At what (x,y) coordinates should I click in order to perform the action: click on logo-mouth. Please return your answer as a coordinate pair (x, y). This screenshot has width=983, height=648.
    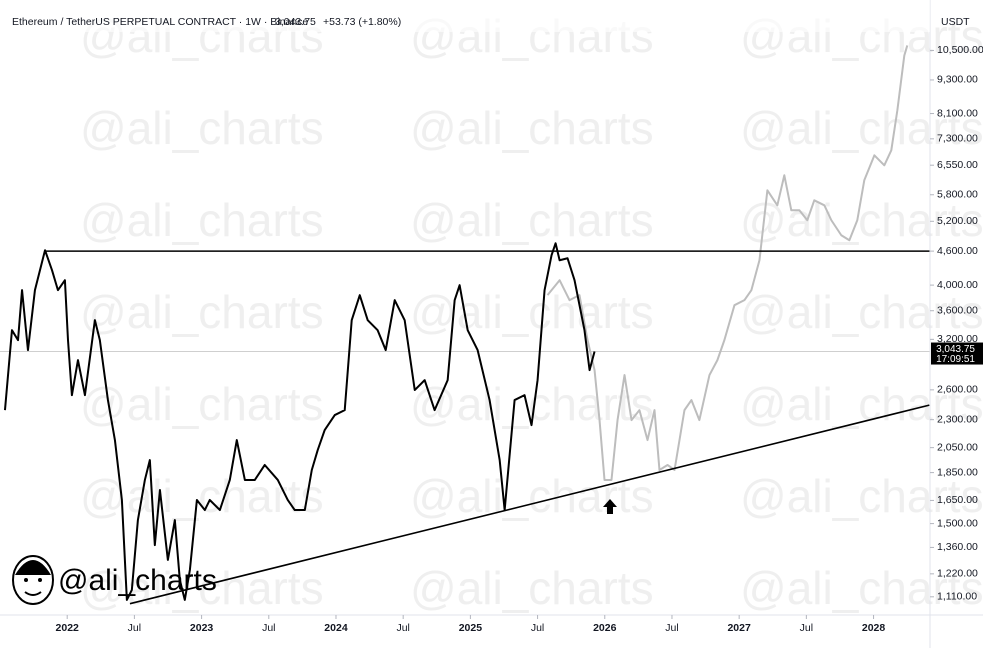
    Looking at the image, I should click on (33, 593).